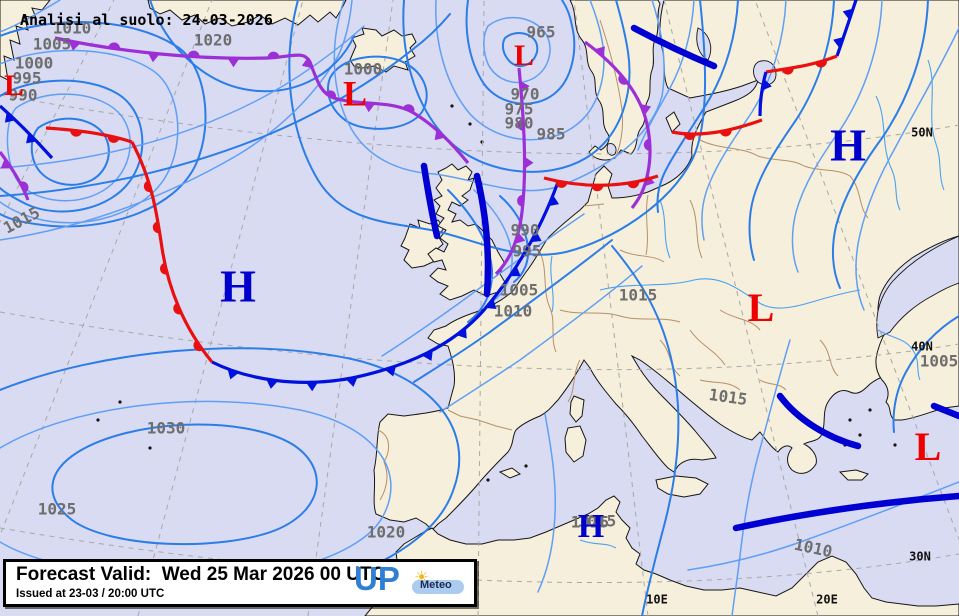 This screenshot has height=616, width=959. What do you see at coordinates (146, 20) in the screenshot?
I see `map-title: Analisi al suolo: 24-03-2026` at bounding box center [146, 20].